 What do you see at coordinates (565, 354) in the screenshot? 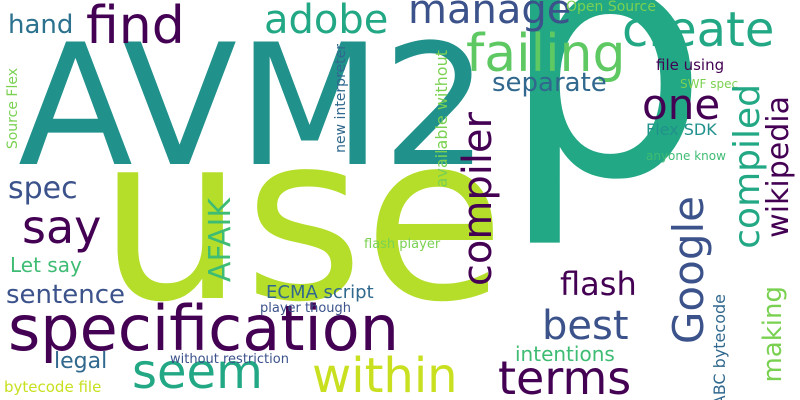
I see `word-intentions: intentions` at bounding box center [565, 354].